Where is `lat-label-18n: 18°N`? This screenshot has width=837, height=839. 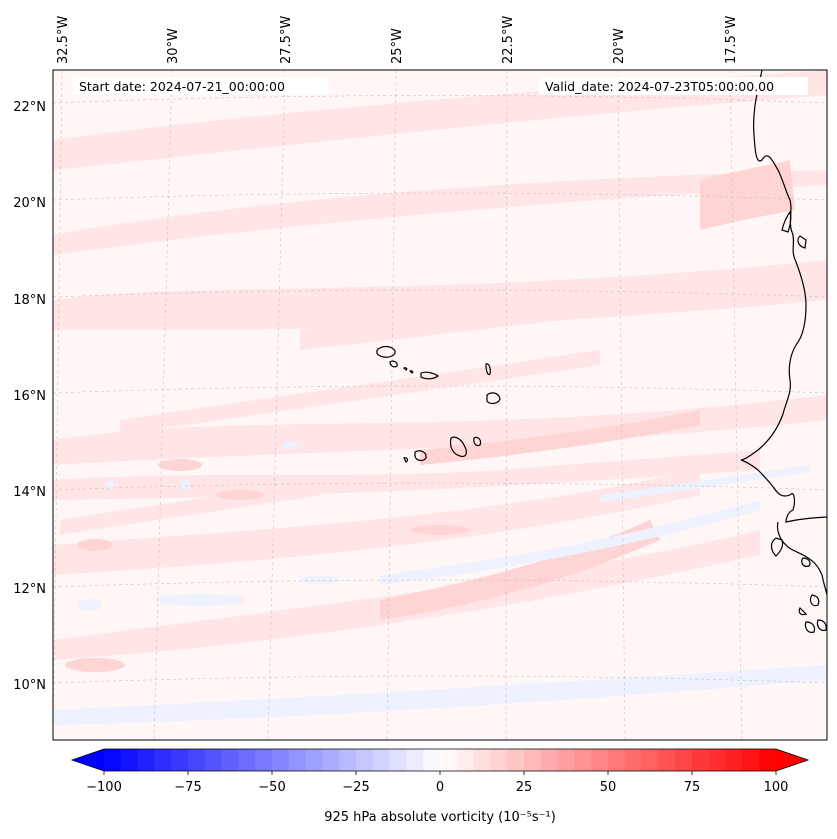 lat-label-18n: 18°N is located at coordinates (29, 300).